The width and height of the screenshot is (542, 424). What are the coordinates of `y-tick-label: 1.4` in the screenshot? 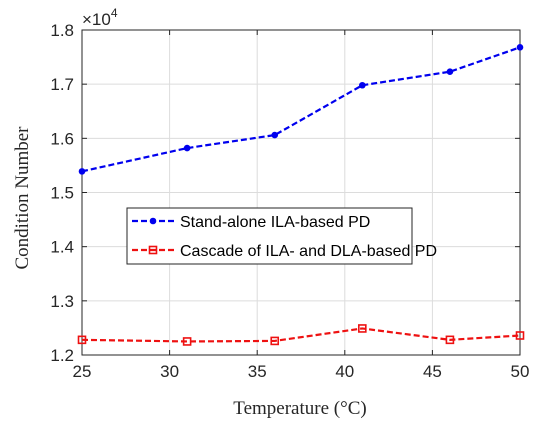 It's located at (62, 247).